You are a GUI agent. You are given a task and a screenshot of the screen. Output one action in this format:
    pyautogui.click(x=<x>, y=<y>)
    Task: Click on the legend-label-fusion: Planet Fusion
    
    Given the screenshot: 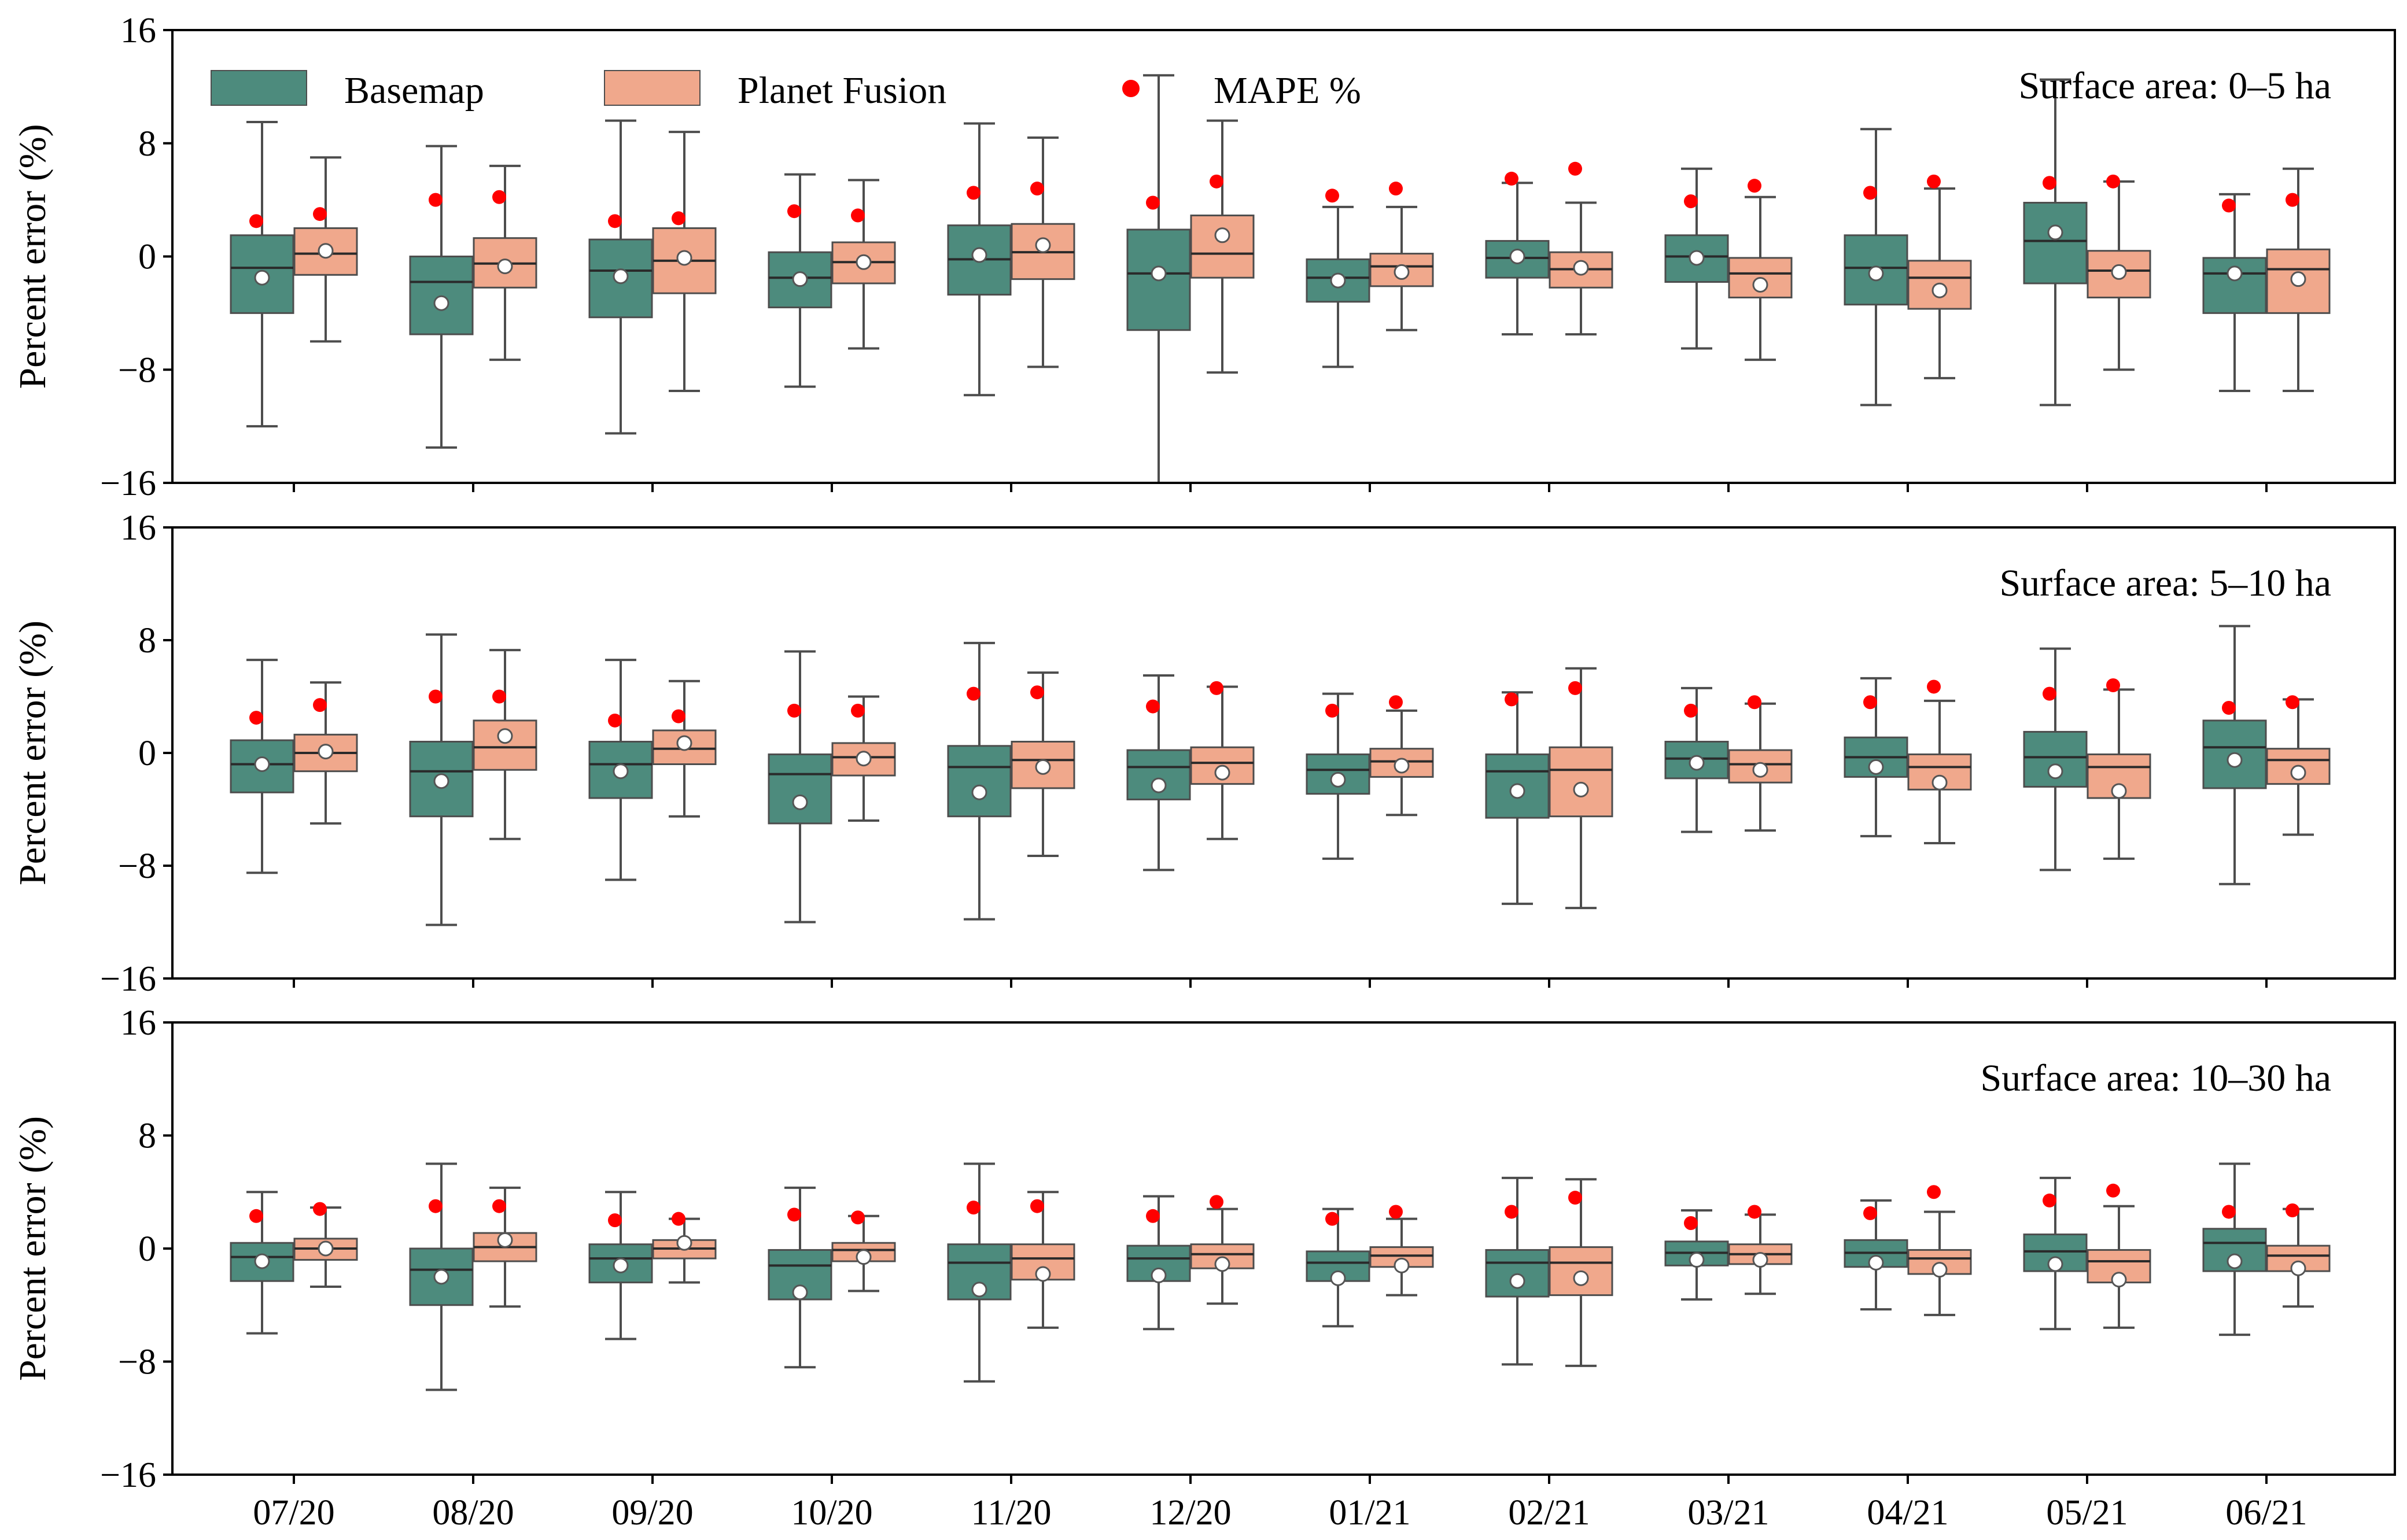 What is the action you would take?
    pyautogui.click(x=842, y=91)
    